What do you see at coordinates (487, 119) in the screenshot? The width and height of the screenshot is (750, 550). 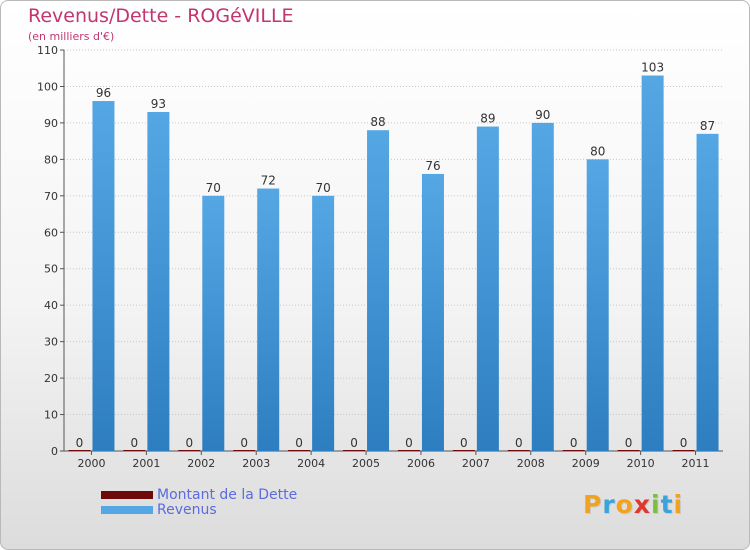 I see `revenus-value-label: 89` at bounding box center [487, 119].